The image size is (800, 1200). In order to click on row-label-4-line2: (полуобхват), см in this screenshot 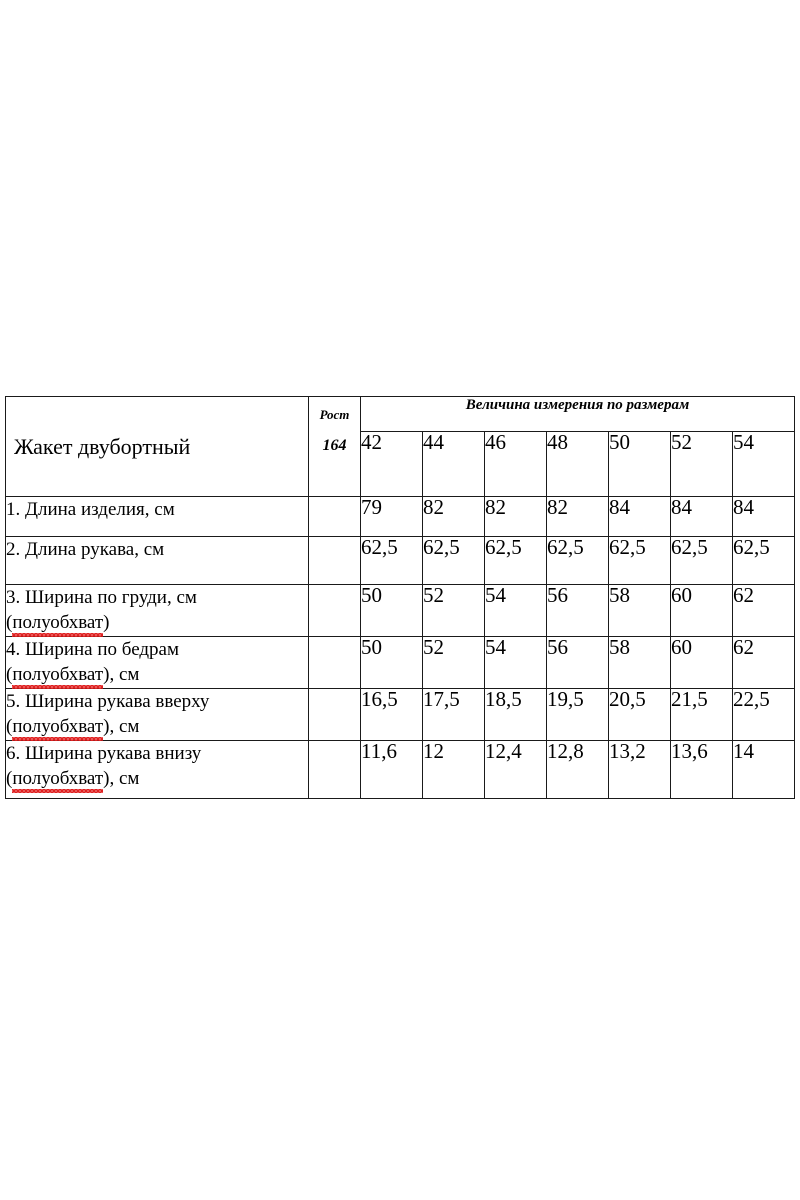, I will do `click(157, 676)`.